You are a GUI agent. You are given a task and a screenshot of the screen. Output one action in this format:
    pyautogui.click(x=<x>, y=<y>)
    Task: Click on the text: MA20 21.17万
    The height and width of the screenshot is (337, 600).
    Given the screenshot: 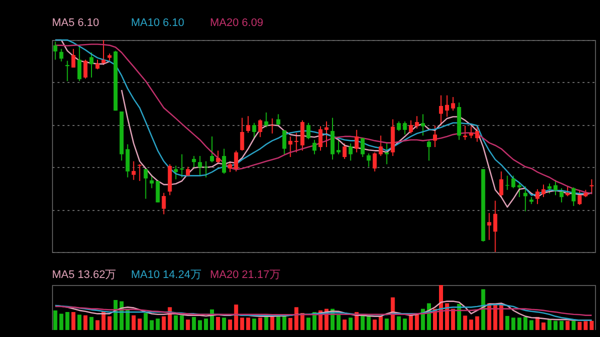 What is the action you would take?
    pyautogui.click(x=245, y=275)
    